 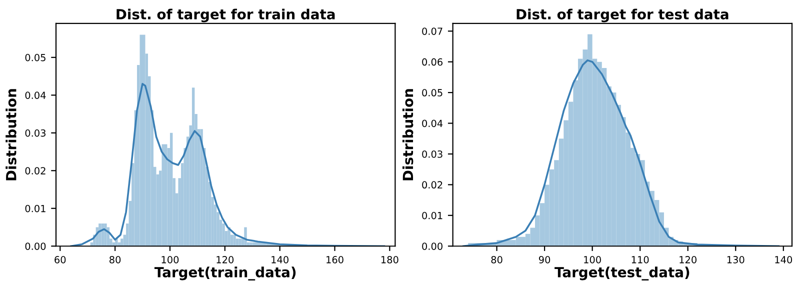 What do you see at coordinates (225, 15) in the screenshot?
I see `chart-title: Dist. of target for train data` at bounding box center [225, 15].